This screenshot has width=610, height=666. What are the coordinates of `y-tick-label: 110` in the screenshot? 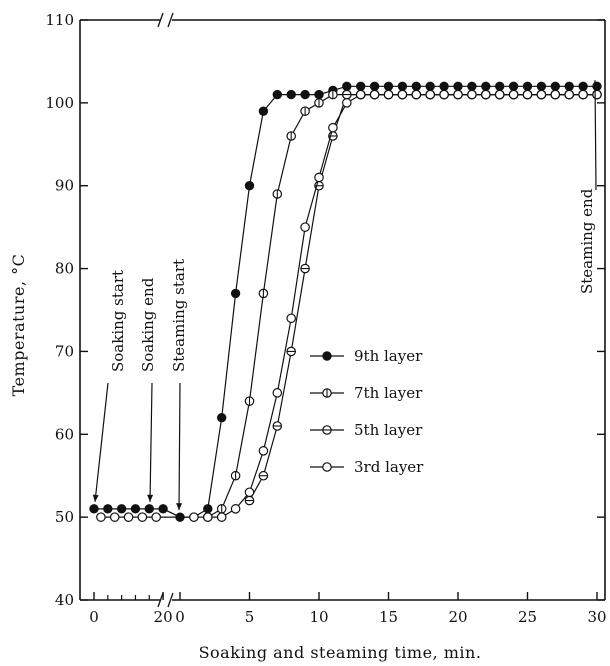 It's located at (59, 20).